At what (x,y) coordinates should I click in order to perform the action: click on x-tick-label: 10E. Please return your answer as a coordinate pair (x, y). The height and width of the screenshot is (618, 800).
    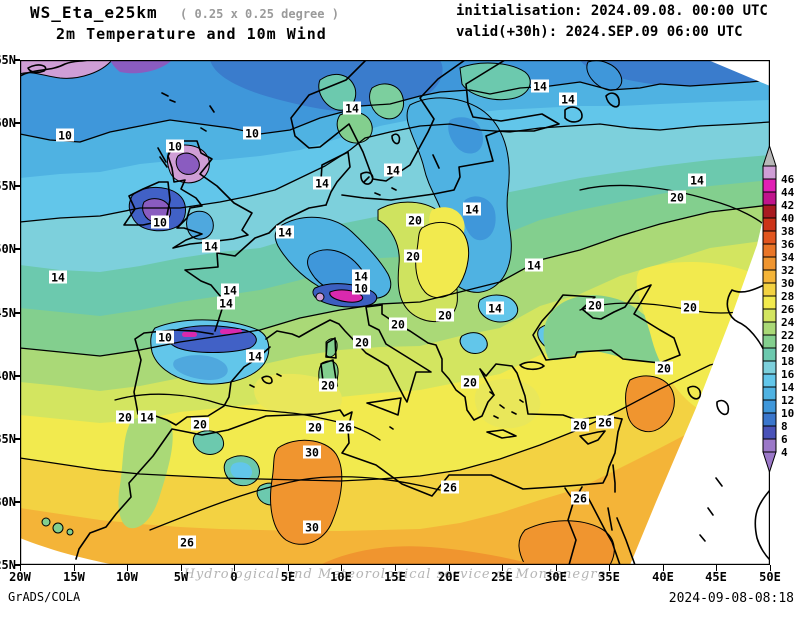
    Looking at the image, I should click on (341, 577).